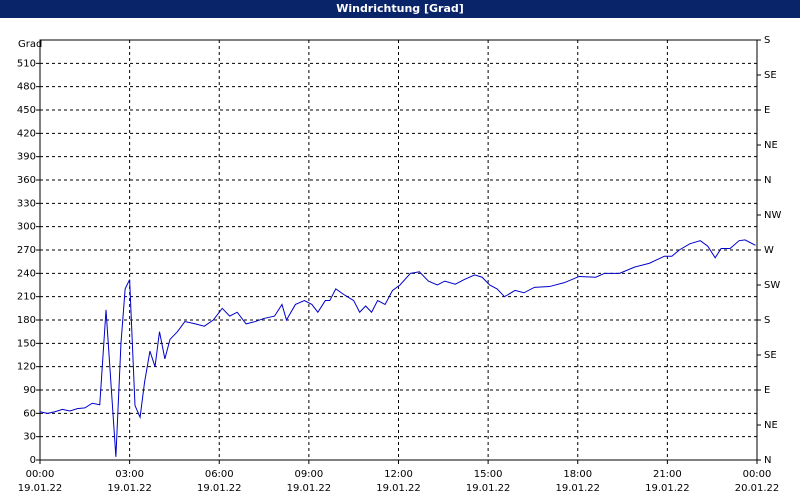 This screenshot has height=500, width=800. I want to click on x-tick-label: 09:00 19.01.22, so click(309, 481).